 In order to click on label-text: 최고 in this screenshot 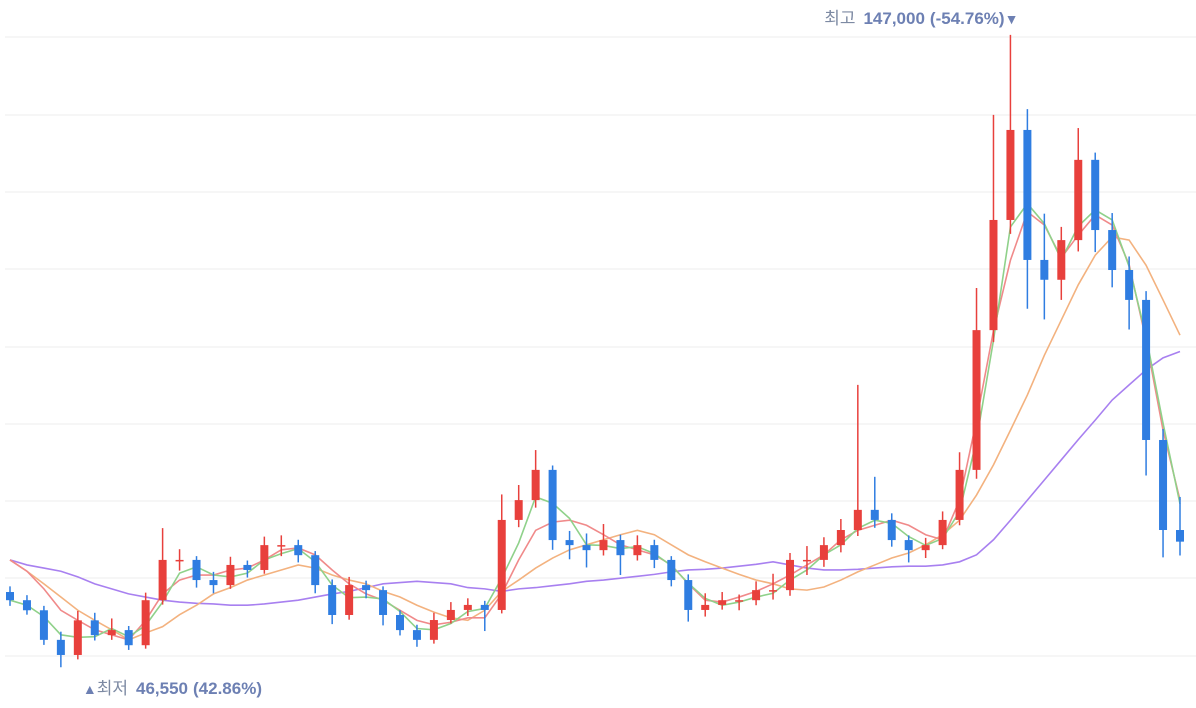, I will do `click(839, 18)`.